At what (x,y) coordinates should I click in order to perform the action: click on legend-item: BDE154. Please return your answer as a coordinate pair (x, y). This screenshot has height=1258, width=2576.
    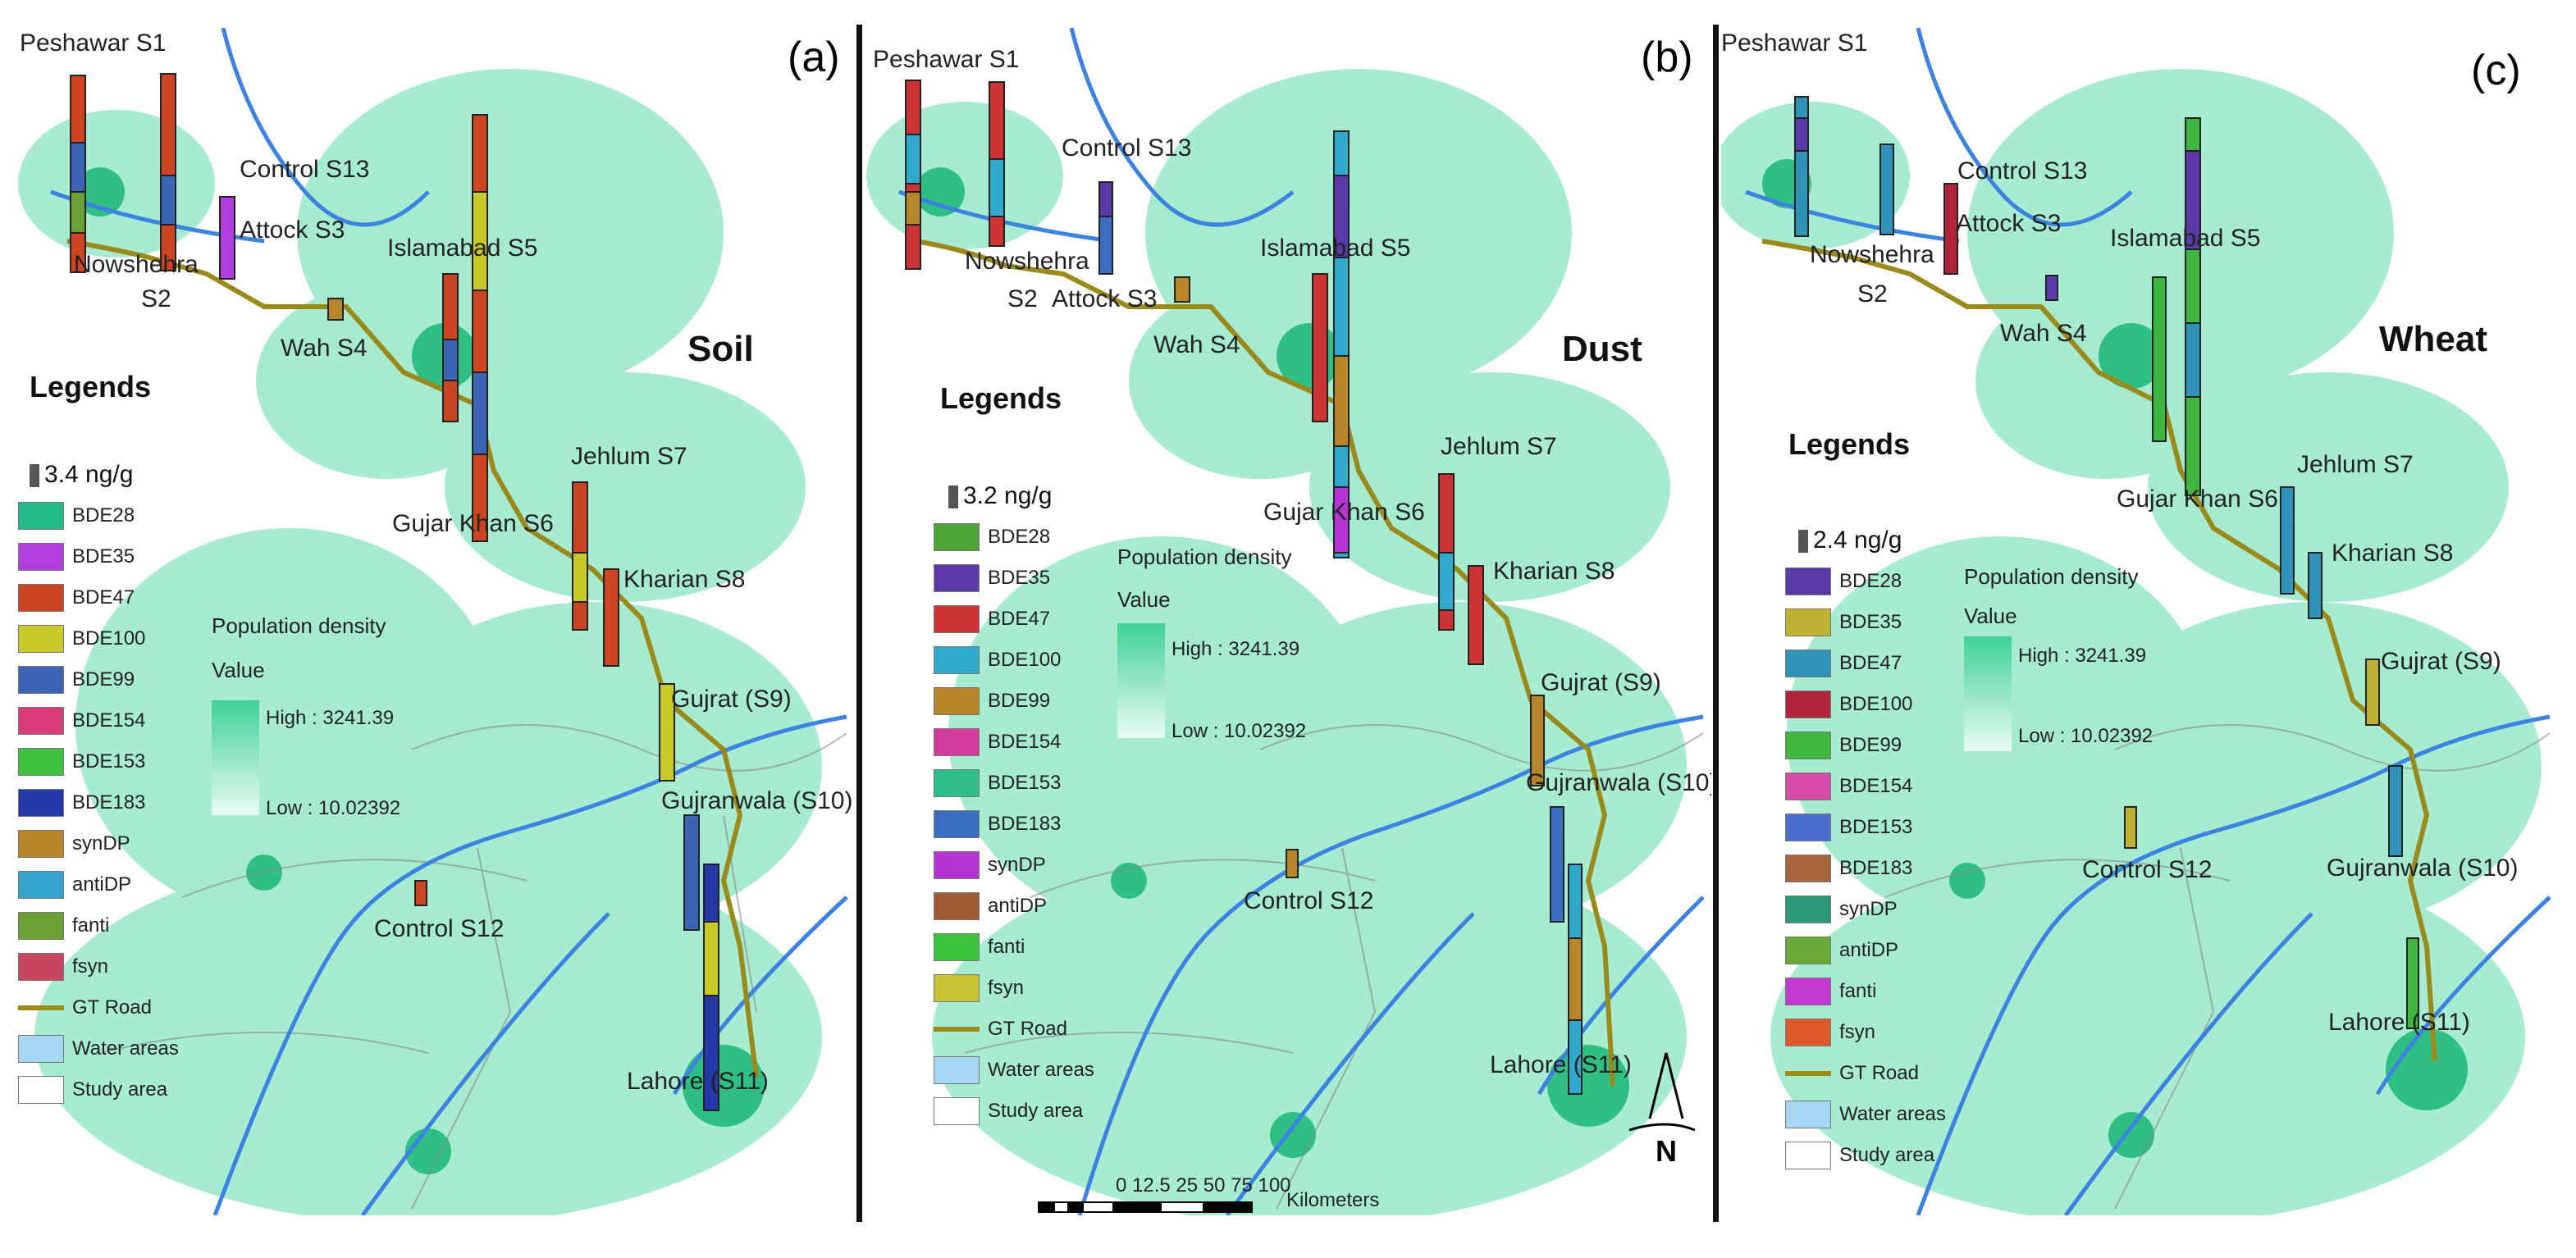
    Looking at the image, I should click on (1866, 786).